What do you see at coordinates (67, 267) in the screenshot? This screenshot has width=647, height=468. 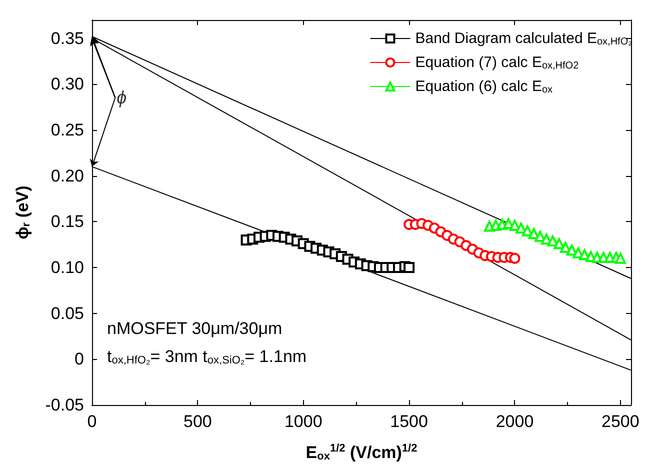 I see `y-tick-label: 0.10` at bounding box center [67, 267].